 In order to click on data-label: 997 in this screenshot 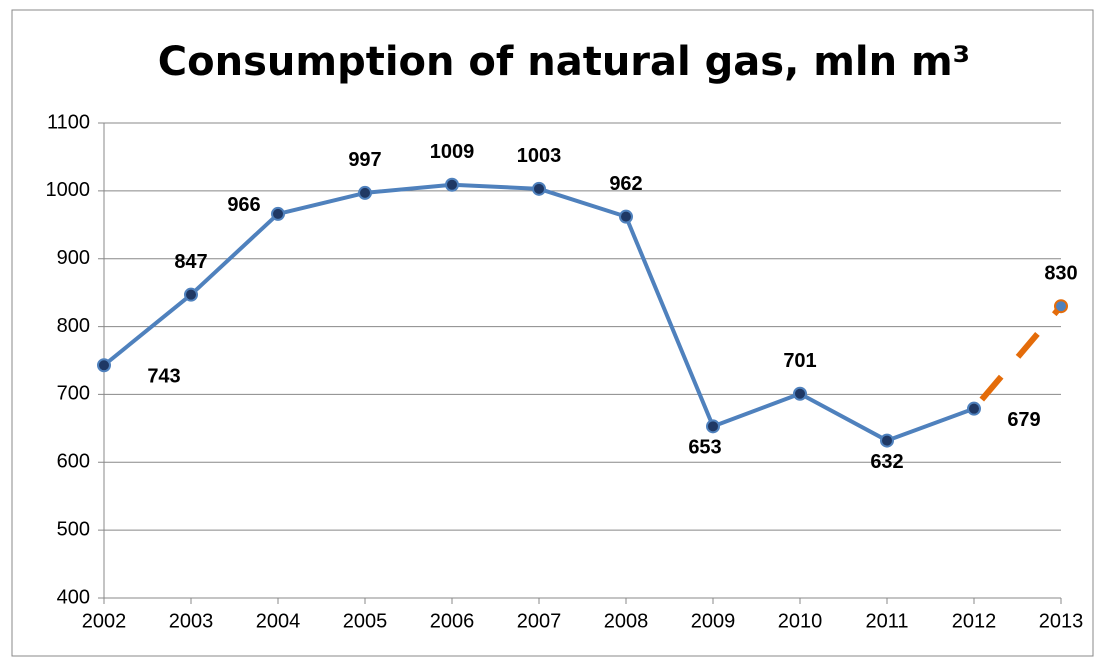, I will do `click(364, 160)`.